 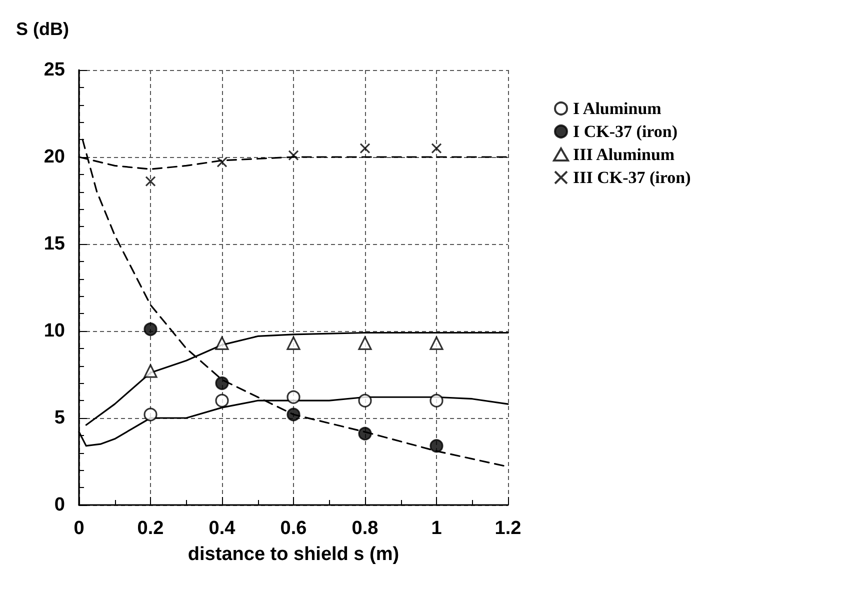 What do you see at coordinates (508, 528) in the screenshot?
I see `x-tick-label: 1.2` at bounding box center [508, 528].